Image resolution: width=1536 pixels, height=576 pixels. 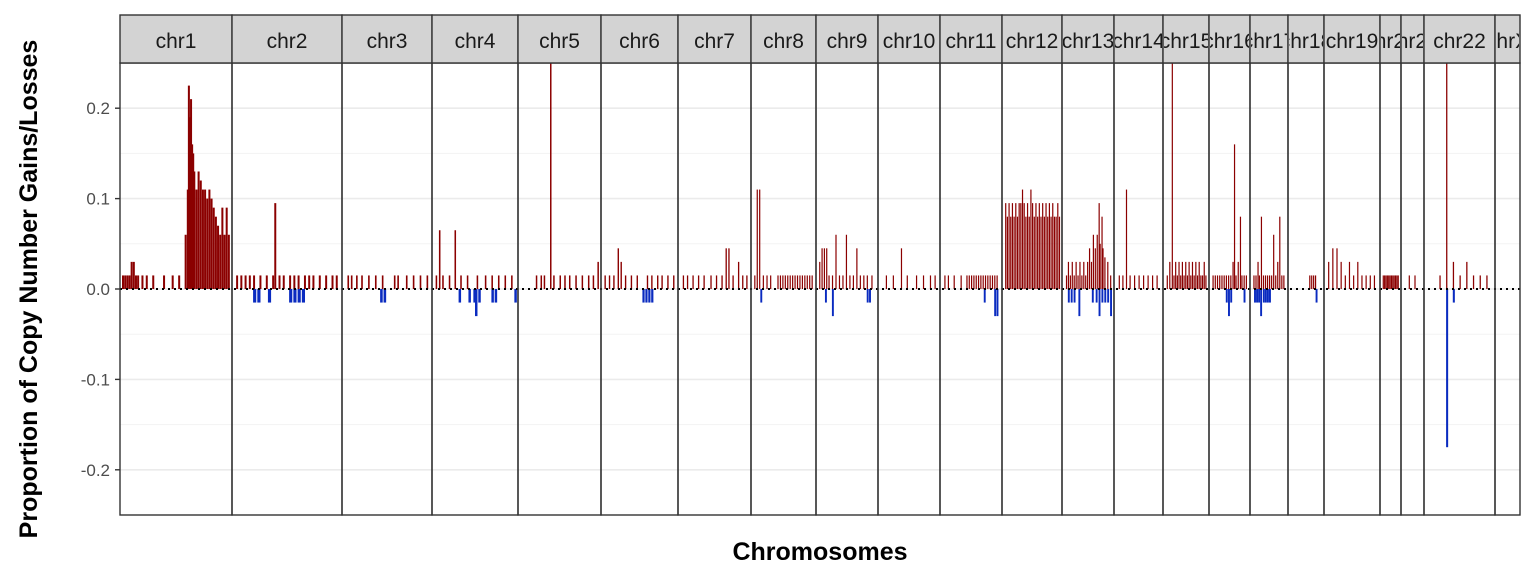 I want to click on y-tick-label: -0.2, so click(x=95, y=470).